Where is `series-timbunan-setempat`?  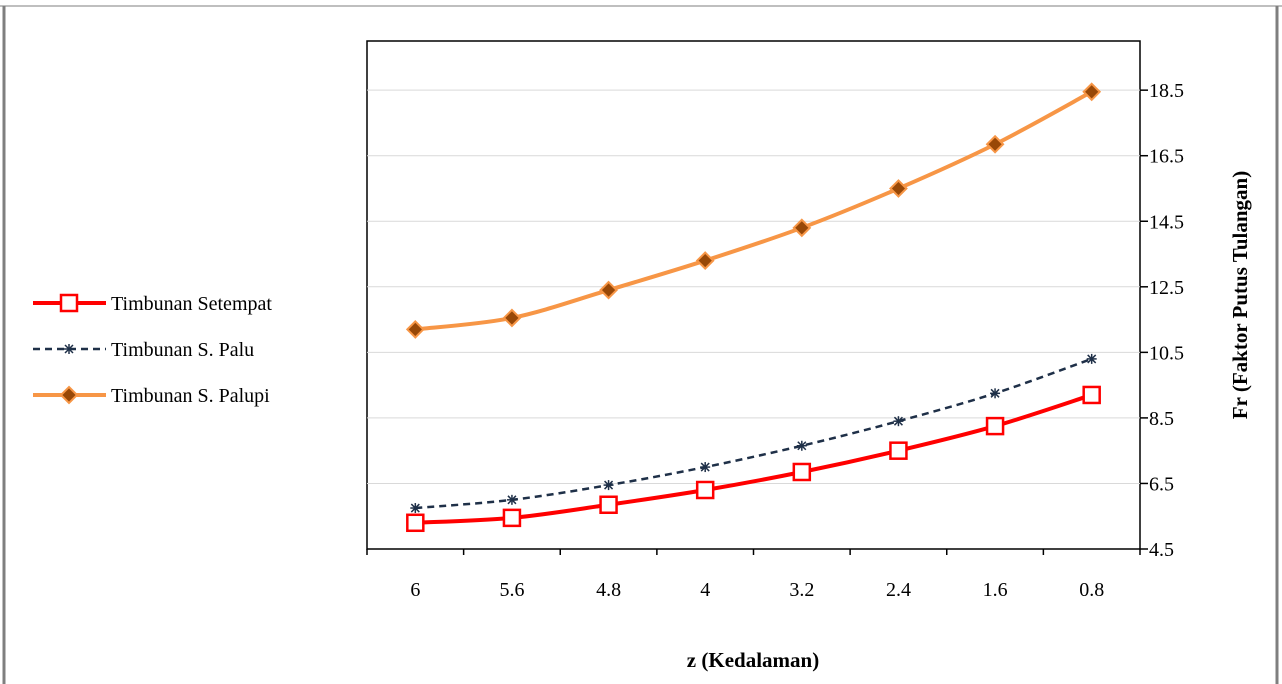 series-timbunan-setempat is located at coordinates (753, 459).